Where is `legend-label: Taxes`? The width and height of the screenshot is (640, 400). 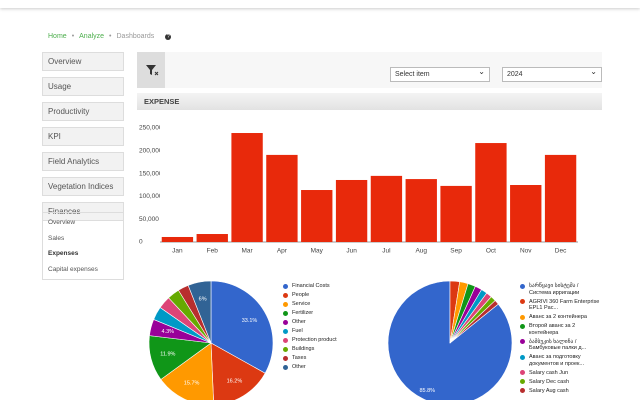
legend-label: Taxes is located at coordinates (299, 358).